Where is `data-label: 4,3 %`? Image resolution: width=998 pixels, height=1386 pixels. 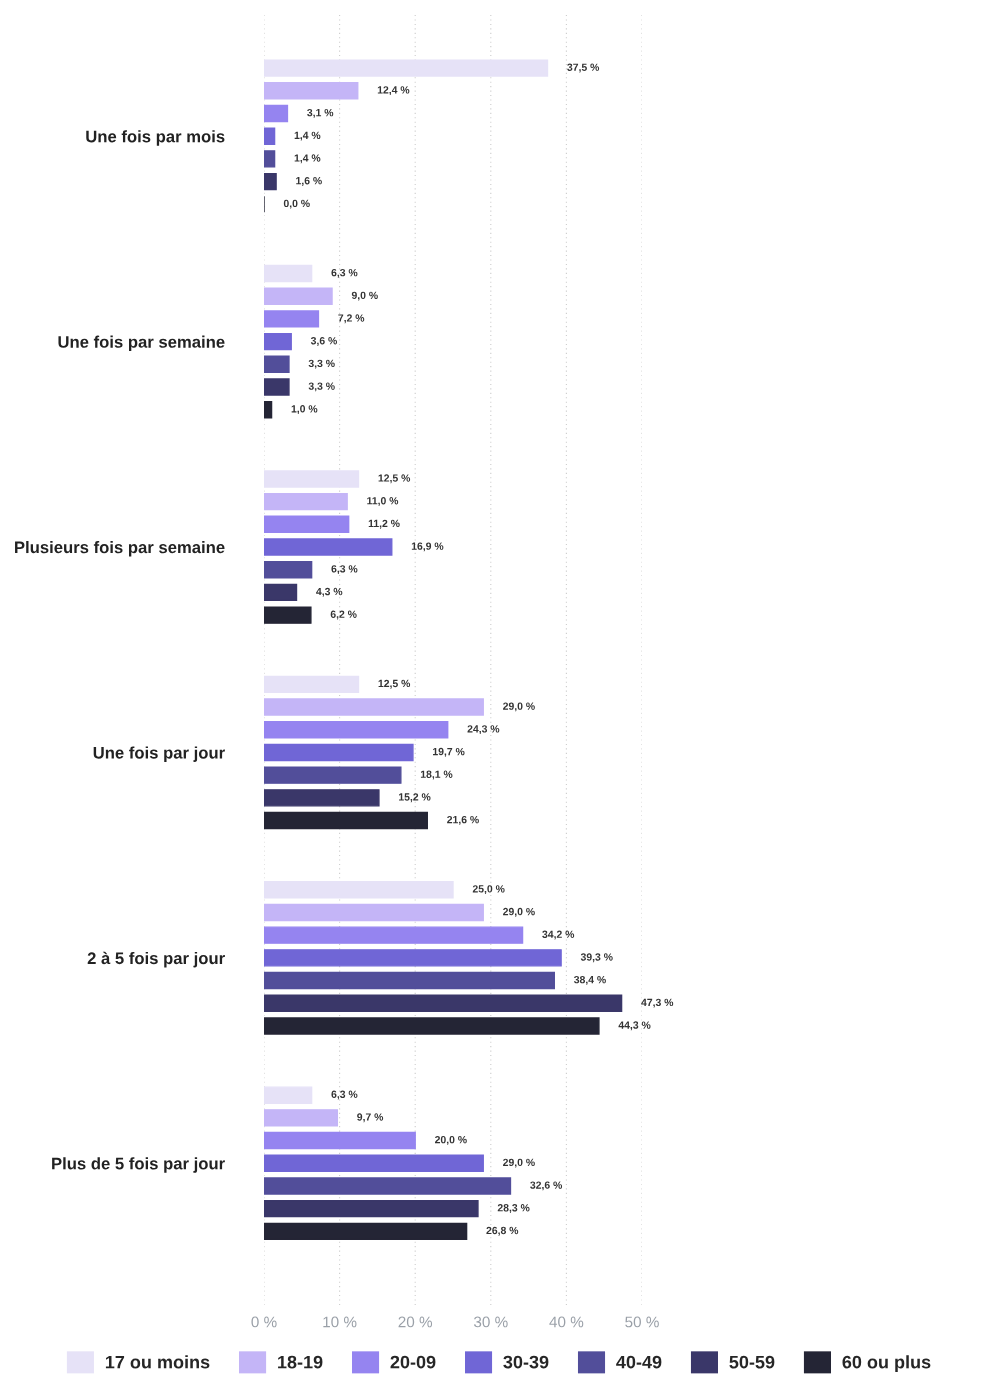 data-label: 4,3 % is located at coordinates (329, 592).